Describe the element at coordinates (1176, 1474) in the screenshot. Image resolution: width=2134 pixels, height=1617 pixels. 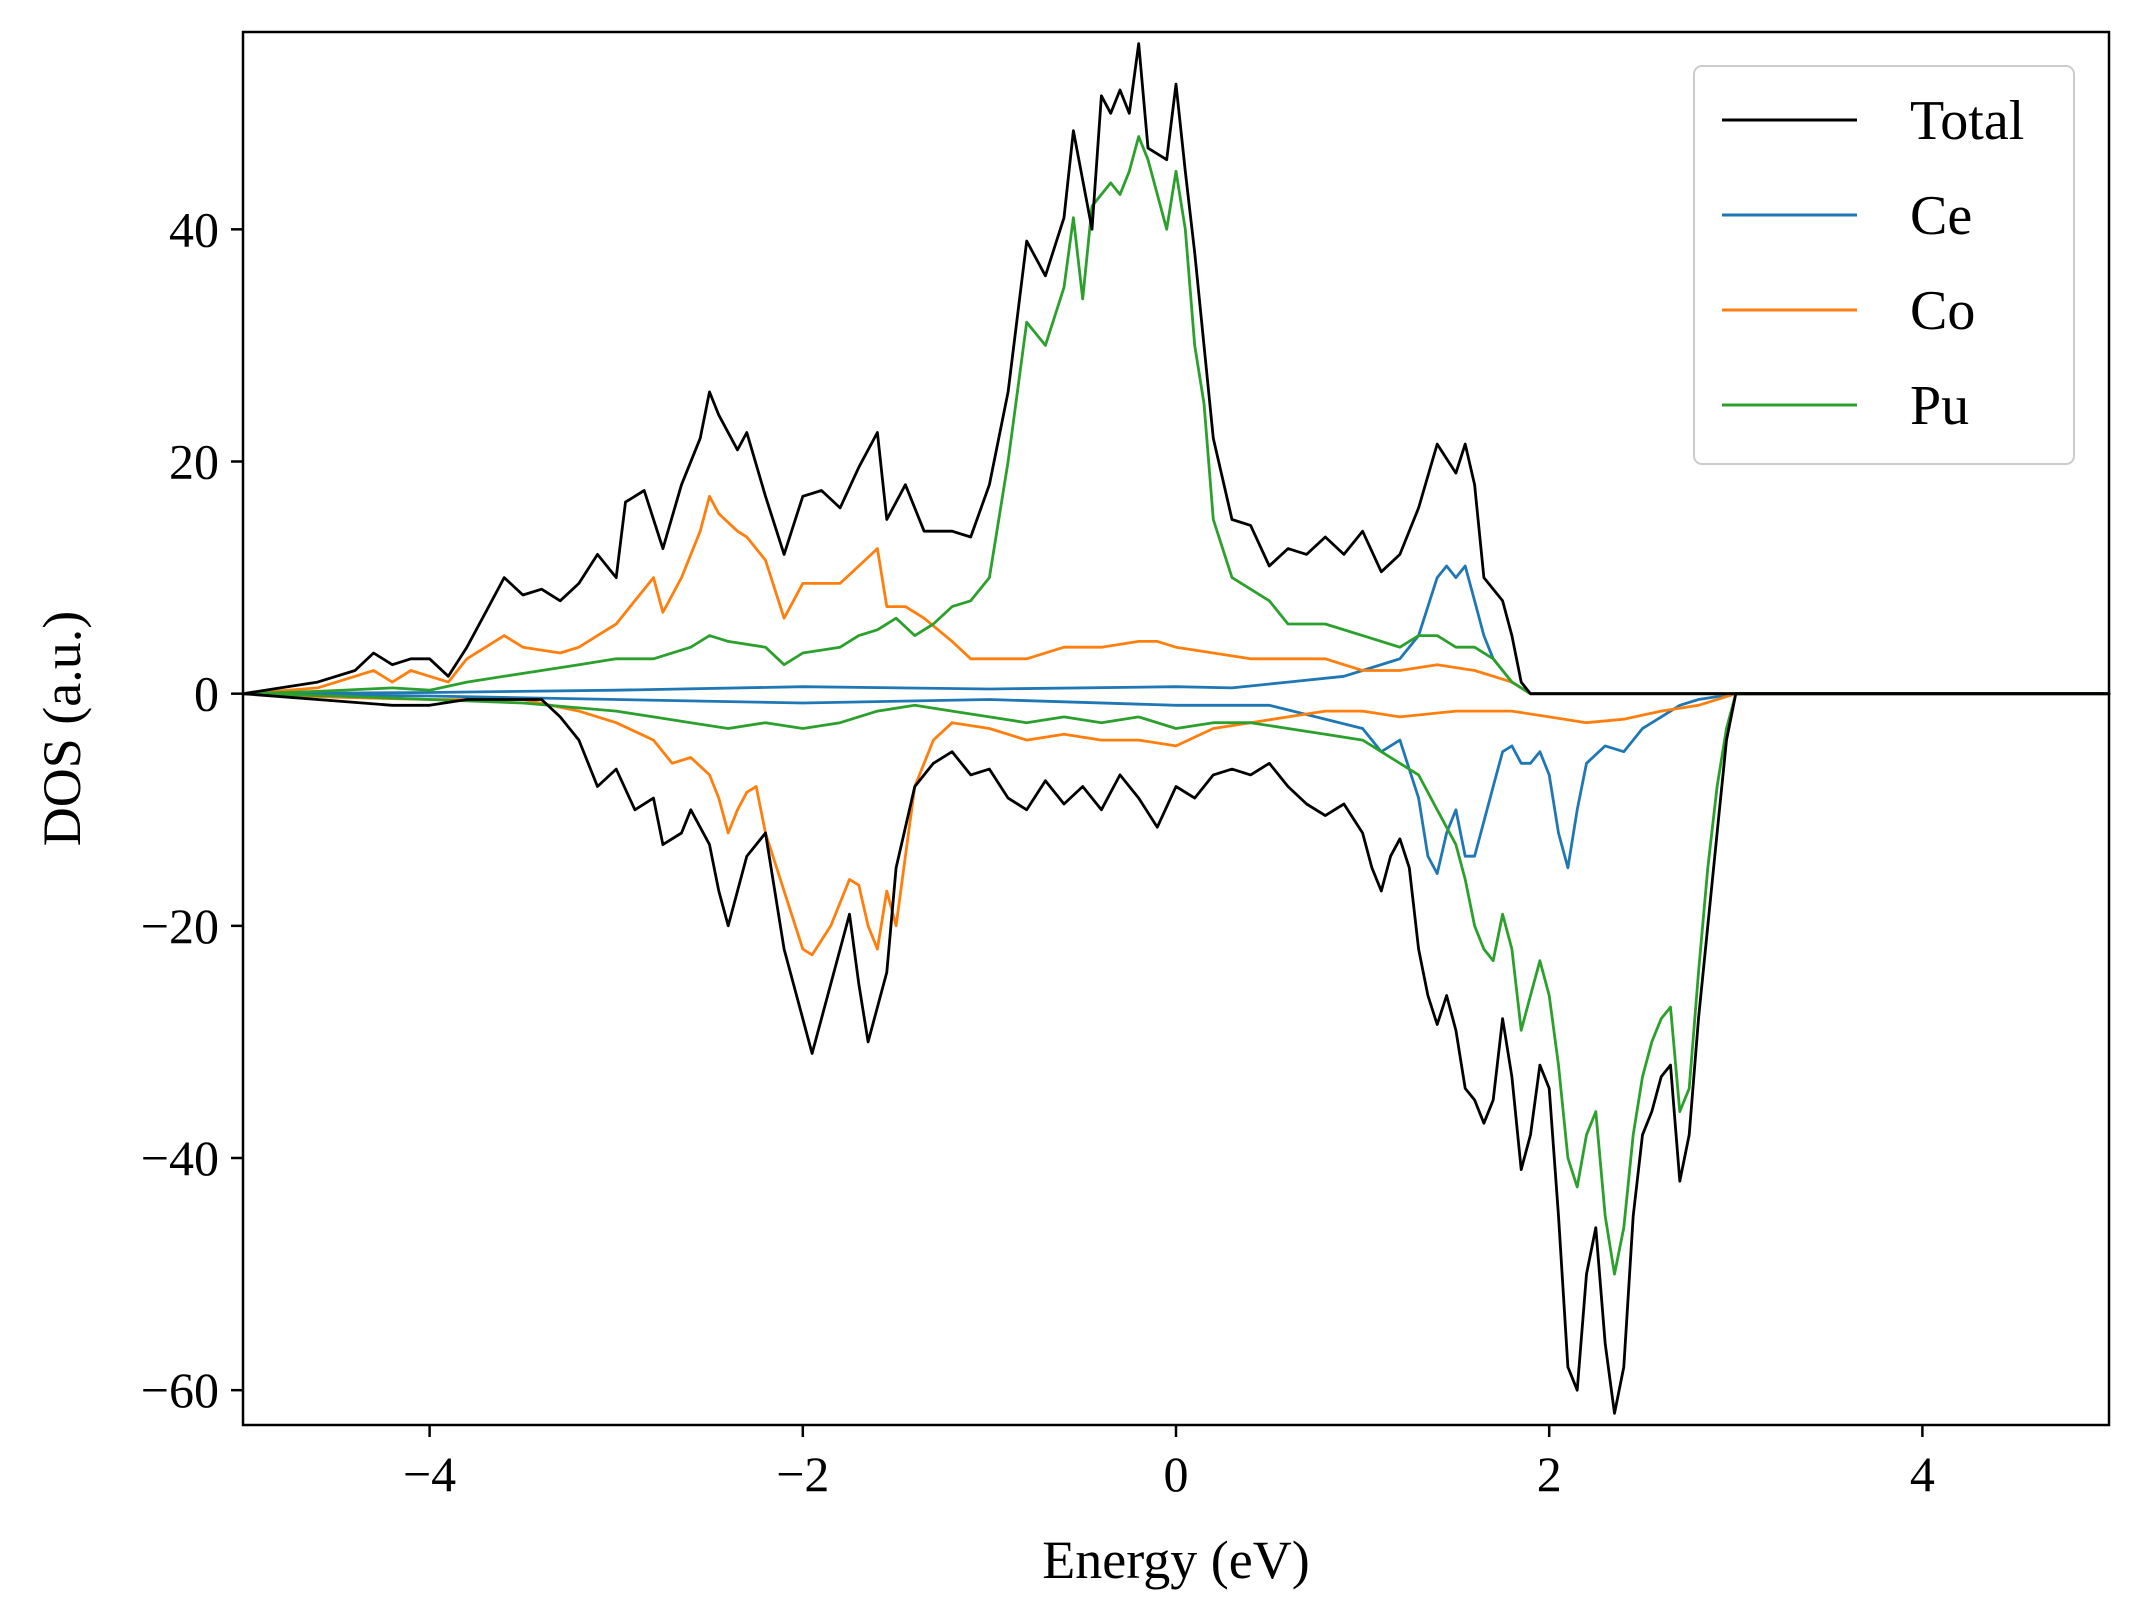
I see `x-tick-label: 0` at that location.